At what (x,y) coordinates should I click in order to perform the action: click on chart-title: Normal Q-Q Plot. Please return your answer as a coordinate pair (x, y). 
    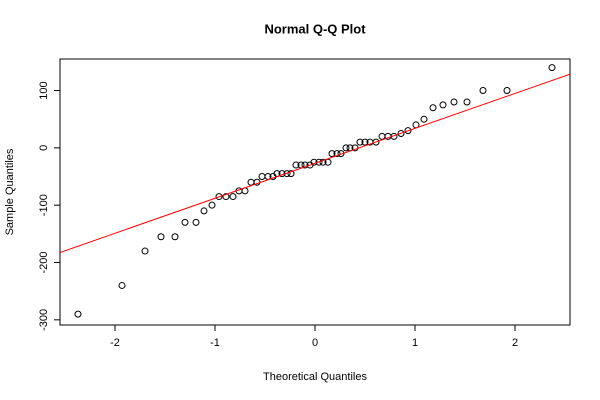
    Looking at the image, I should click on (315, 28).